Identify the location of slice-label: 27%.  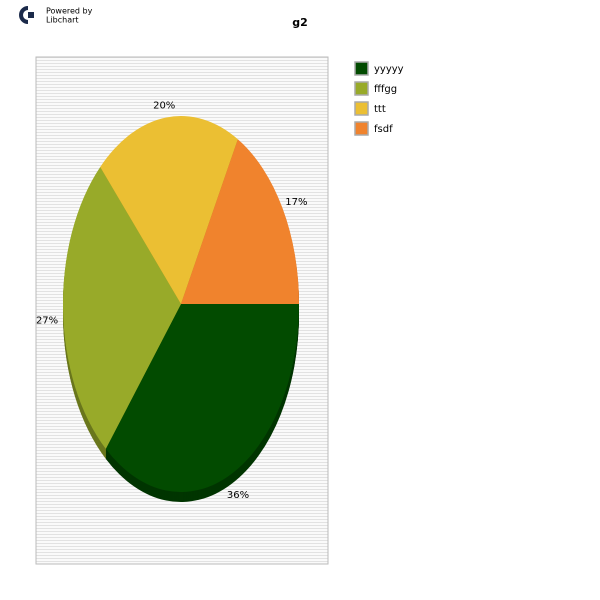
(47, 320).